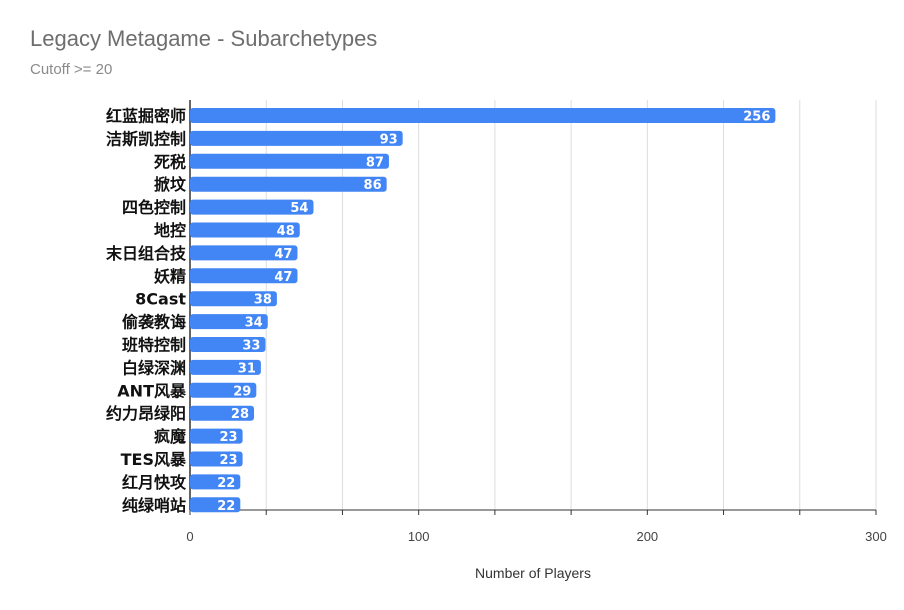 This screenshot has width=904, height=610. What do you see at coordinates (876, 536) in the screenshot?
I see `x-tick-label: 300` at bounding box center [876, 536].